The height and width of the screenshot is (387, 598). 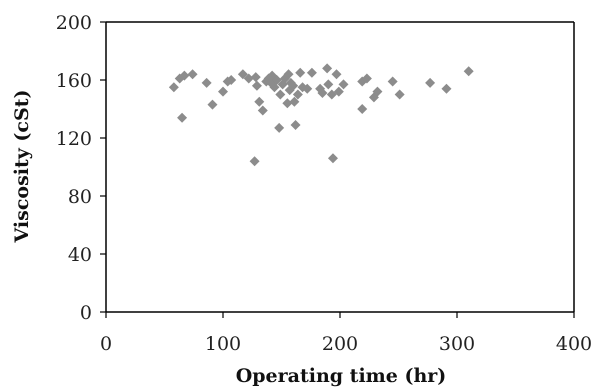 What do you see at coordinates (80, 255) in the screenshot?
I see `y-tick-label: 40` at bounding box center [80, 255].